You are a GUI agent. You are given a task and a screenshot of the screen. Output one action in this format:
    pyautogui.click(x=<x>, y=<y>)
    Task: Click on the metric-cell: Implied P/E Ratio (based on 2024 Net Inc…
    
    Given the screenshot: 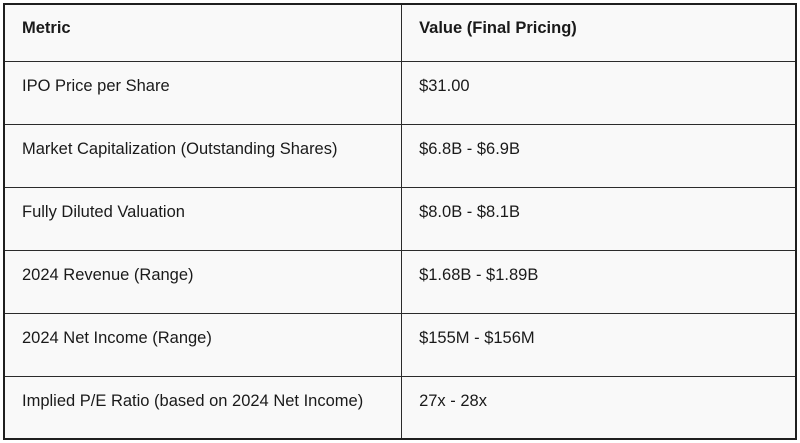 What is the action you would take?
    pyautogui.click(x=203, y=407)
    